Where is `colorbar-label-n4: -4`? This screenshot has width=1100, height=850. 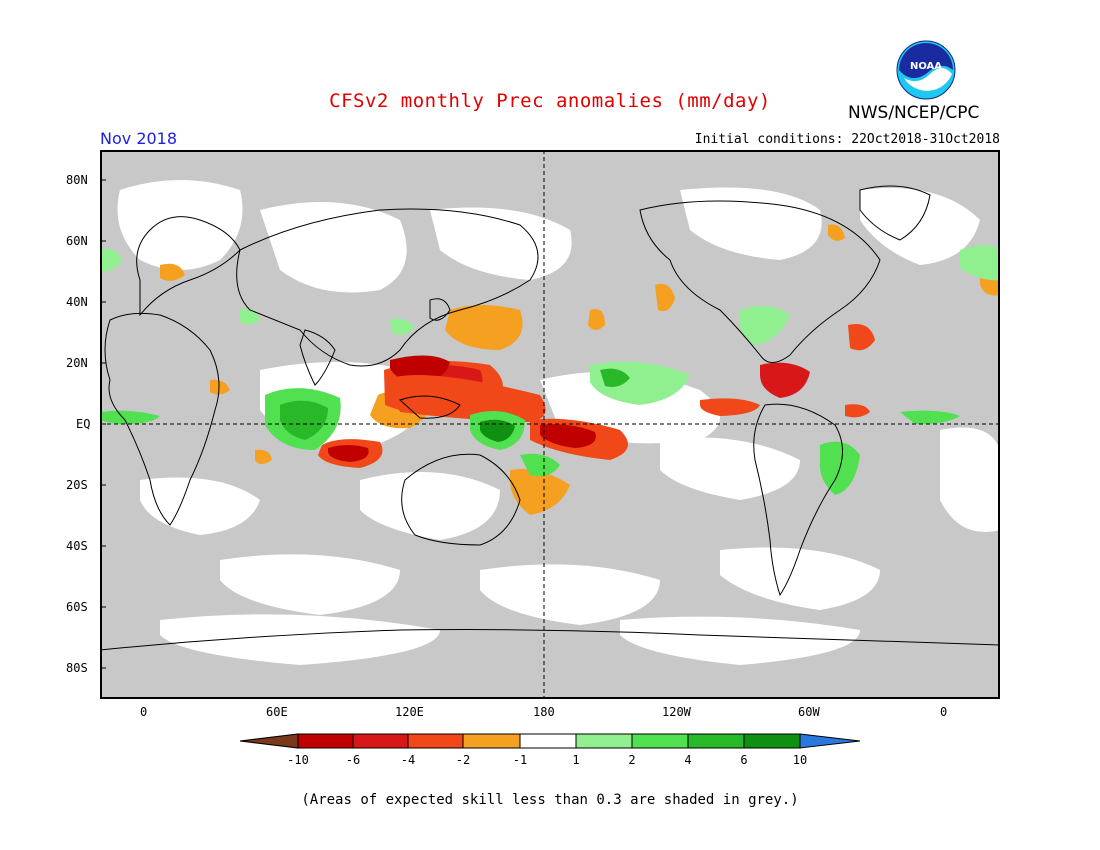
colorbar-label-n4: -4 is located at coordinates (408, 760).